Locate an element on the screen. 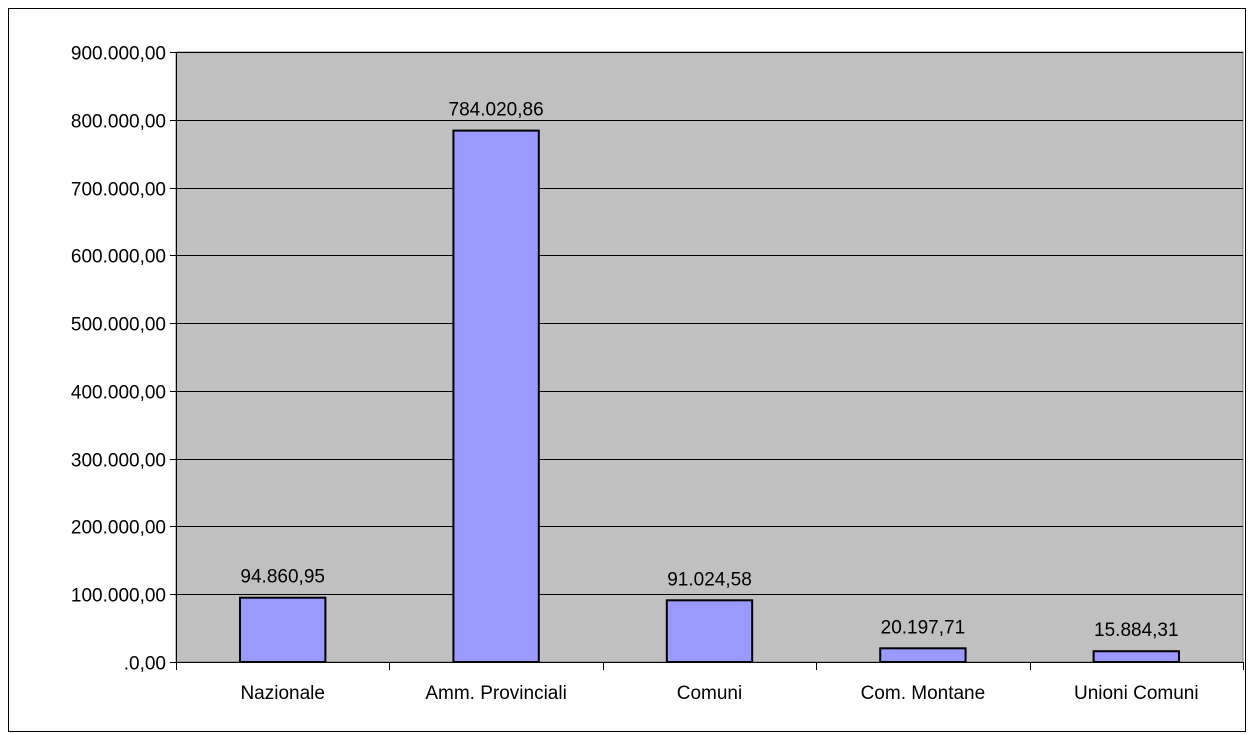 The height and width of the screenshot is (734, 1248). category-label: Amm. Provinciali is located at coordinates (495, 693).